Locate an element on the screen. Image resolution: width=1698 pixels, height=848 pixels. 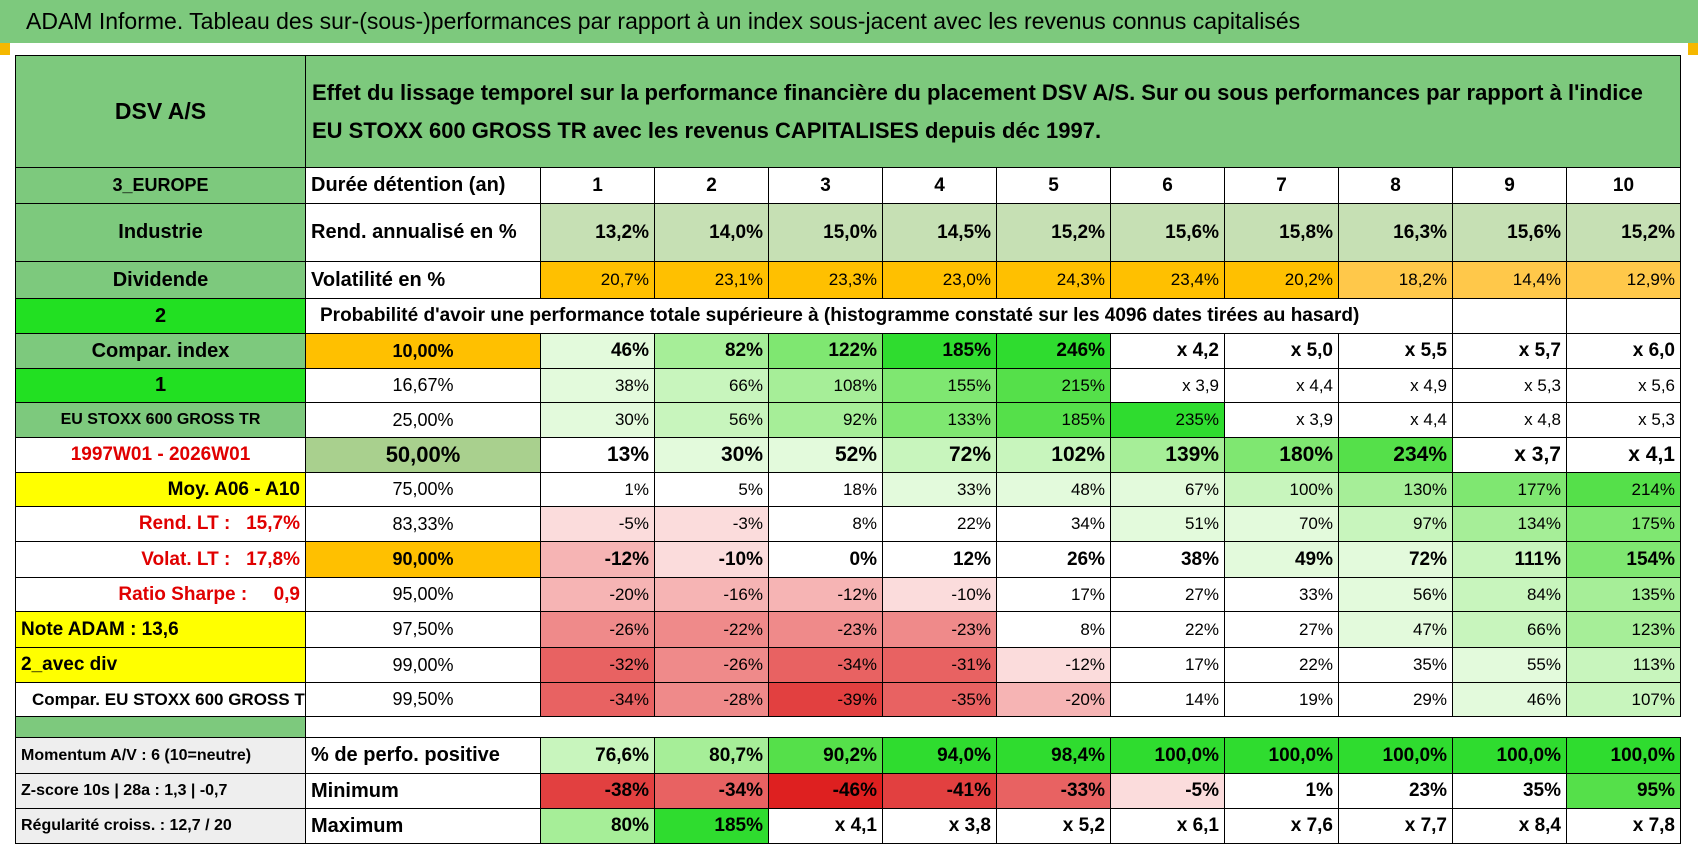
row-label: 90,00% is located at coordinates (423, 560).